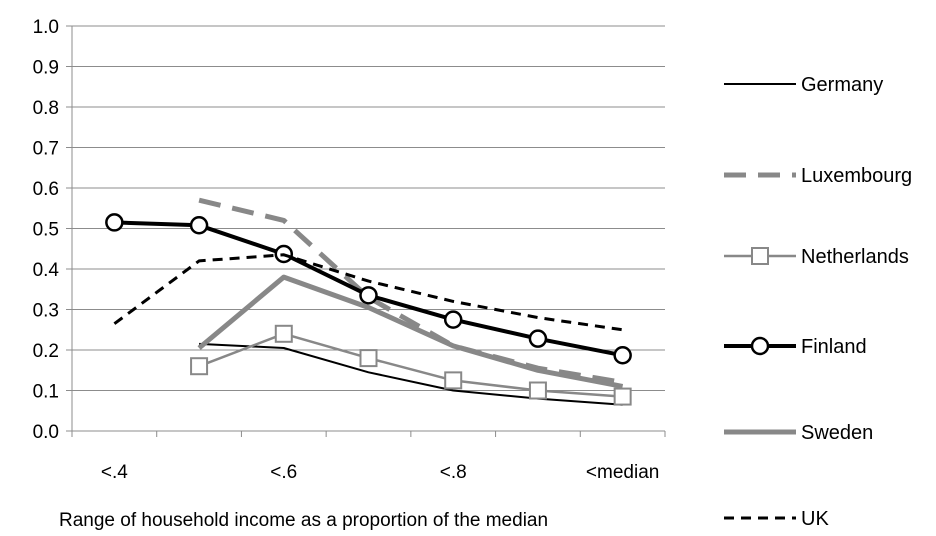 The width and height of the screenshot is (936, 536). Describe the element at coordinates (283, 472) in the screenshot. I see `x-tick-label: <.6` at that location.